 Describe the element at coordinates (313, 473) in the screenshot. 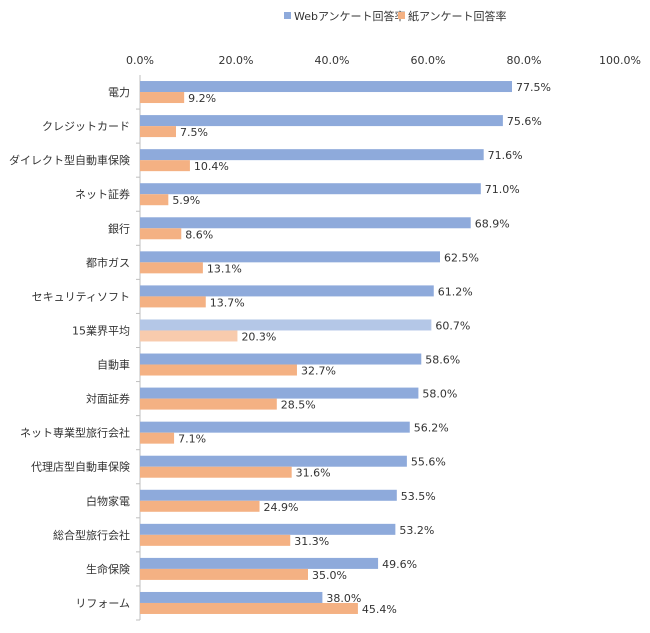

I see `data-label-paper: 31.6%` at that location.